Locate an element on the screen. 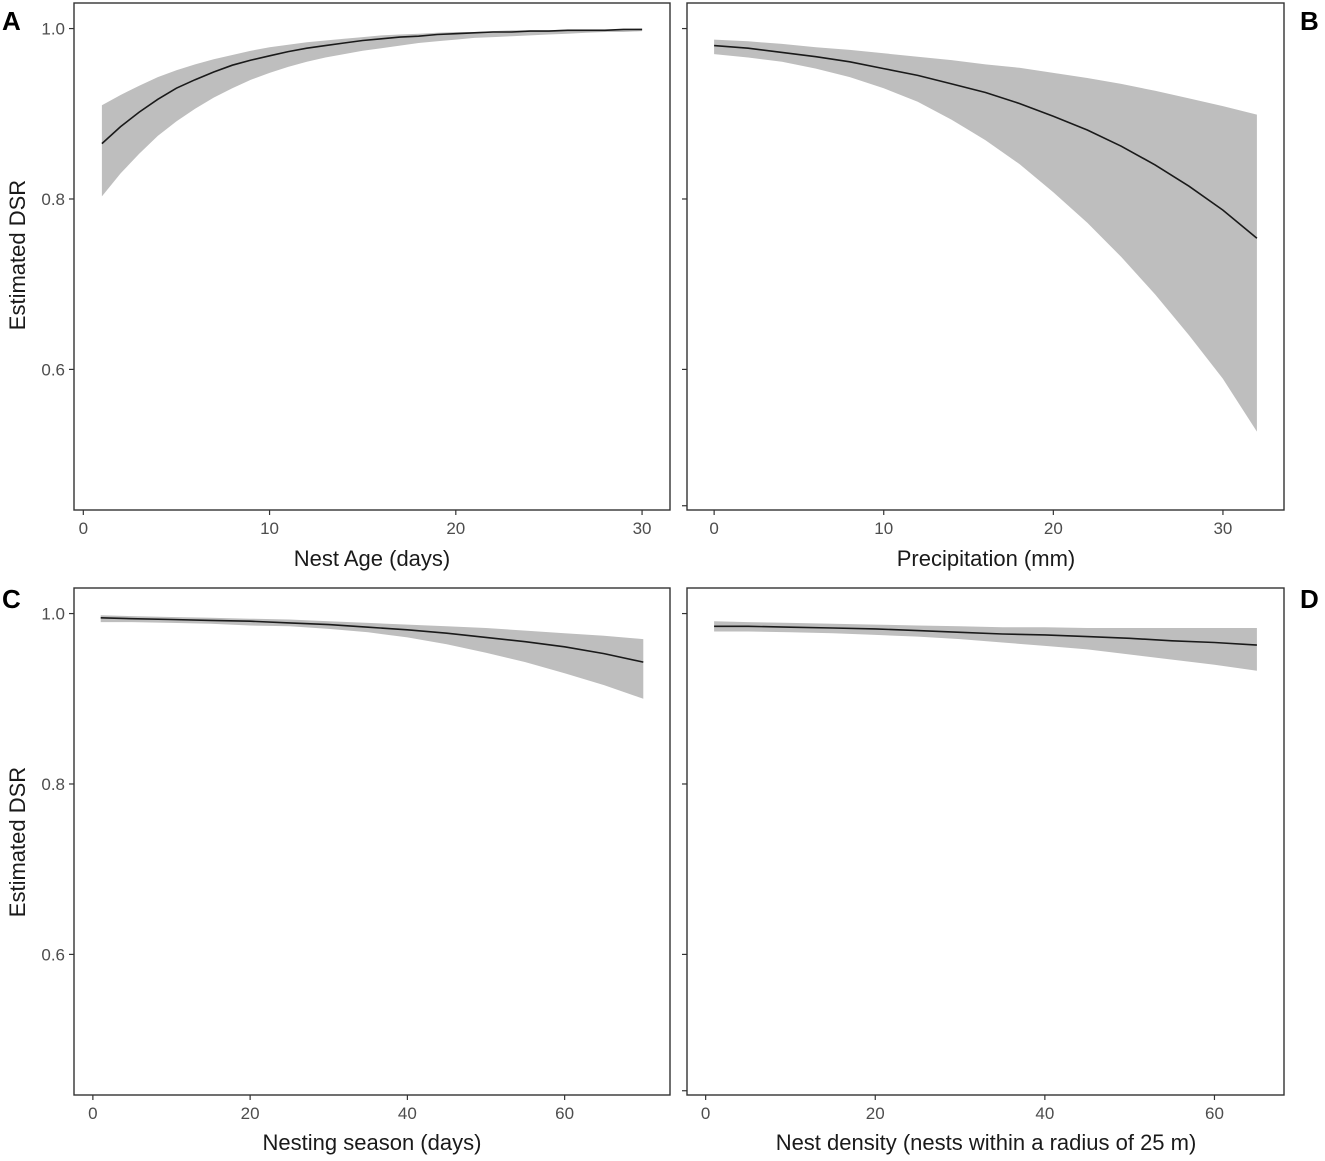 The image size is (1325, 1161). x-tick-label-d: 20 is located at coordinates (875, 1113).